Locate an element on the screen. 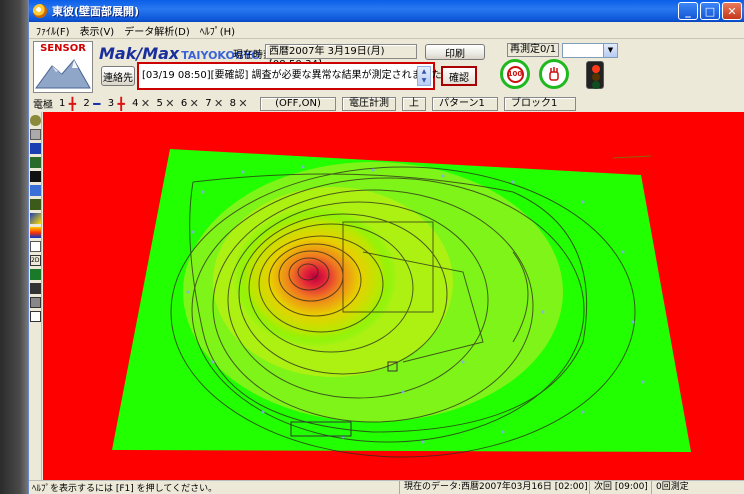  sensor-logo: SENSOR is located at coordinates (63, 67).